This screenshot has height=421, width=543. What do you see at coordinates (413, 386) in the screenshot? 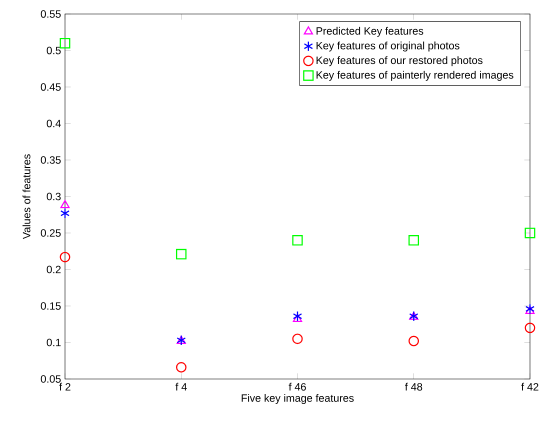
I see `x-tick-label: f 48` at bounding box center [413, 386].